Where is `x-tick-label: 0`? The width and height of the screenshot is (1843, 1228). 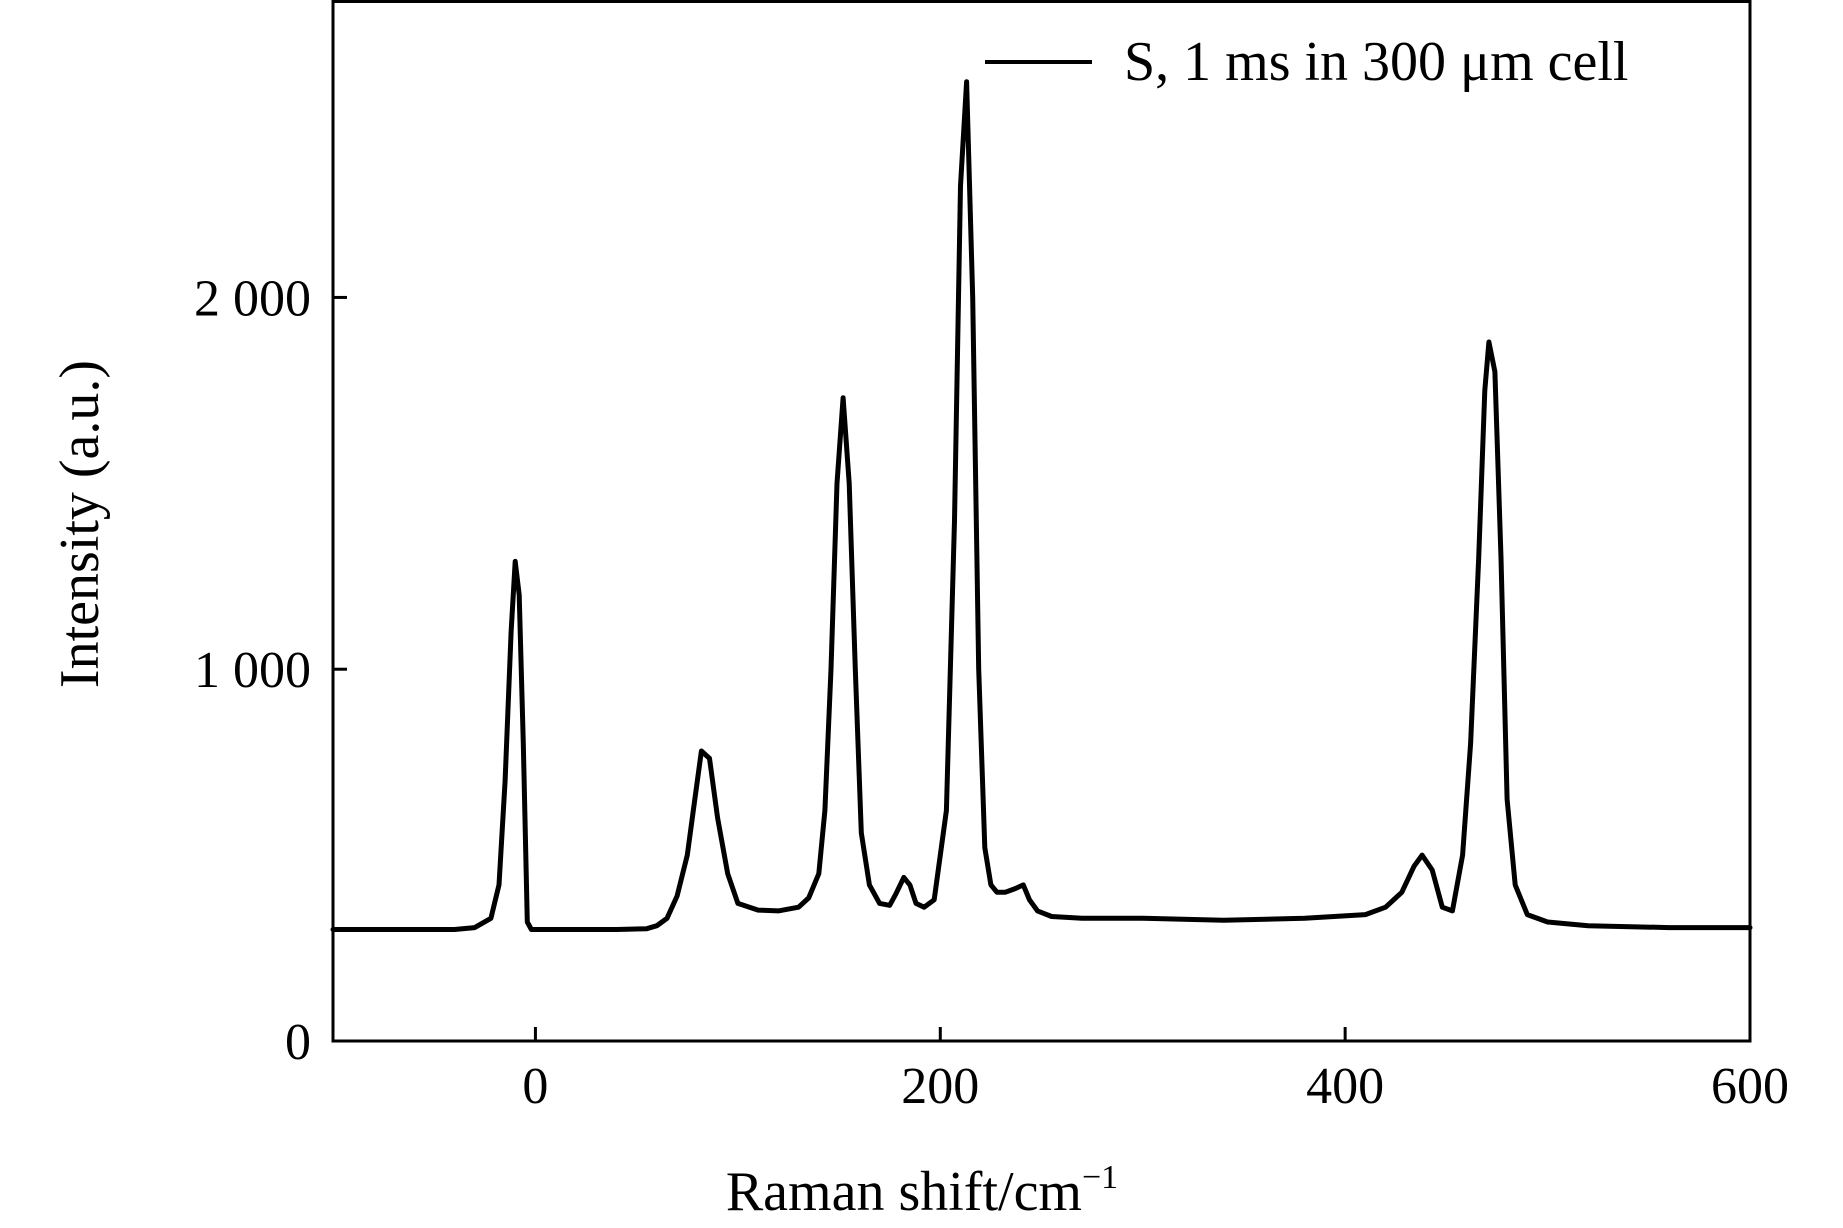 x-tick-label: 0 is located at coordinates (535, 1086).